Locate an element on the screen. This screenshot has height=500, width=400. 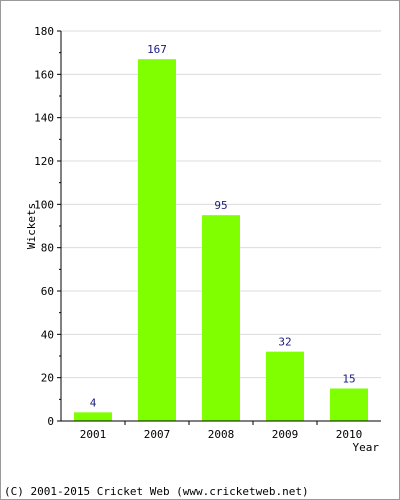
bar-data-label: 4 is located at coordinates (93, 402).